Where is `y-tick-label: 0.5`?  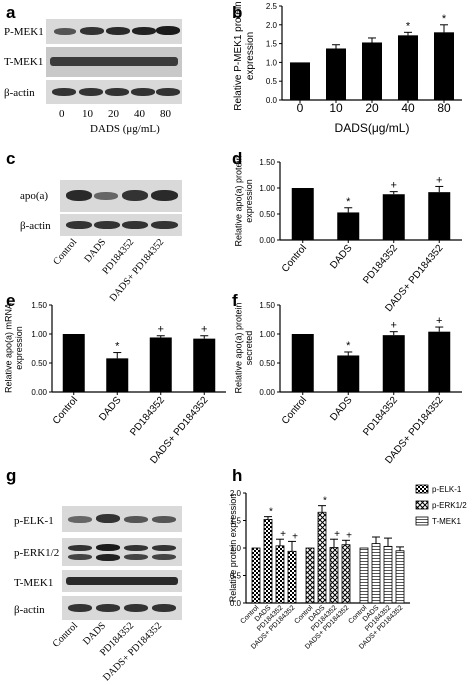 y-tick-label: 0.5 is located at coordinates (272, 81).